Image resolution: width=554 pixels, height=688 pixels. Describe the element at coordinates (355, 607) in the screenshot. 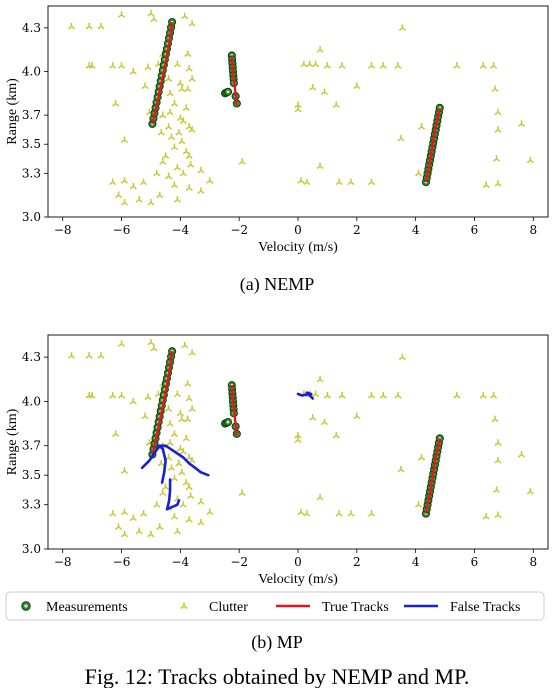

I see `legend-label-true-tracks: True Tracks` at that location.